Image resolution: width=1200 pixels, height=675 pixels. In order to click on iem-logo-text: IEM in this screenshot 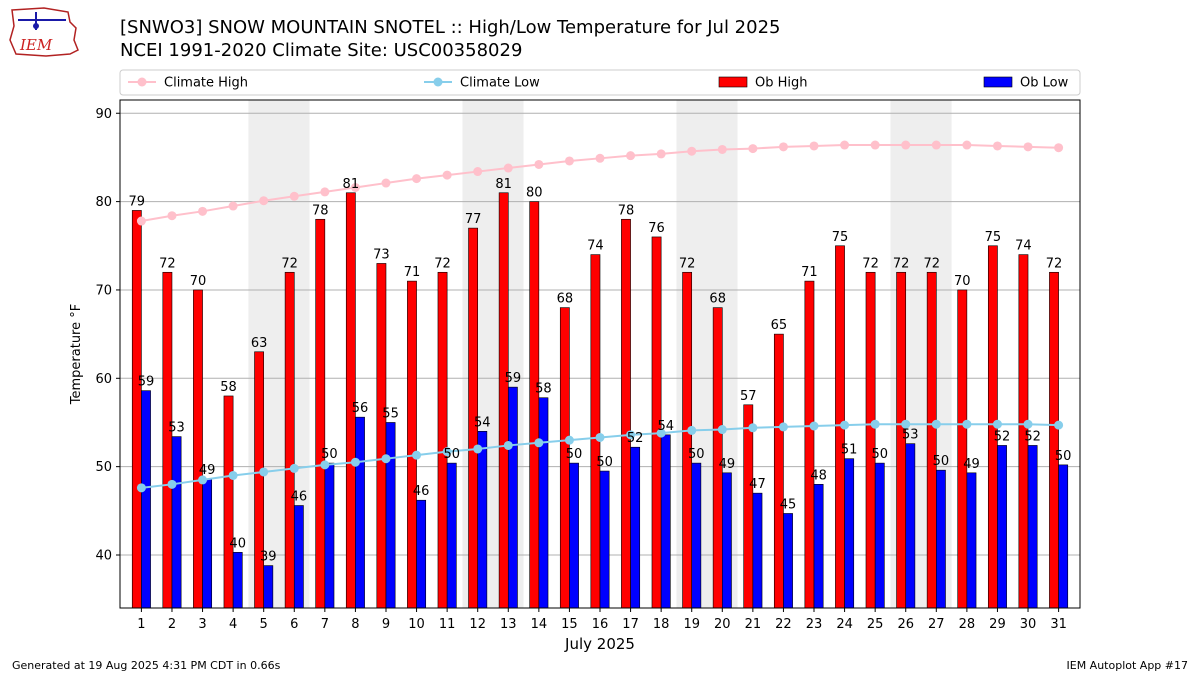, I will do `click(36, 45)`.